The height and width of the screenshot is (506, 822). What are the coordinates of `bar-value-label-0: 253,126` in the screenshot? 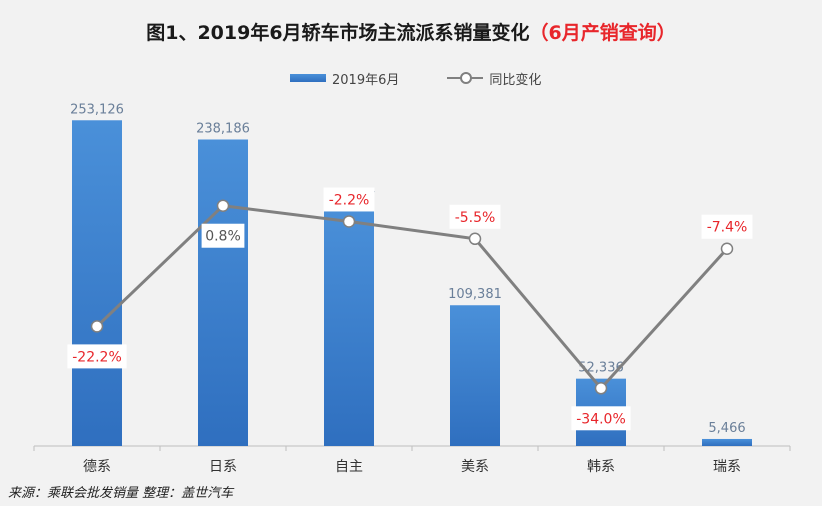 It's located at (97, 109).